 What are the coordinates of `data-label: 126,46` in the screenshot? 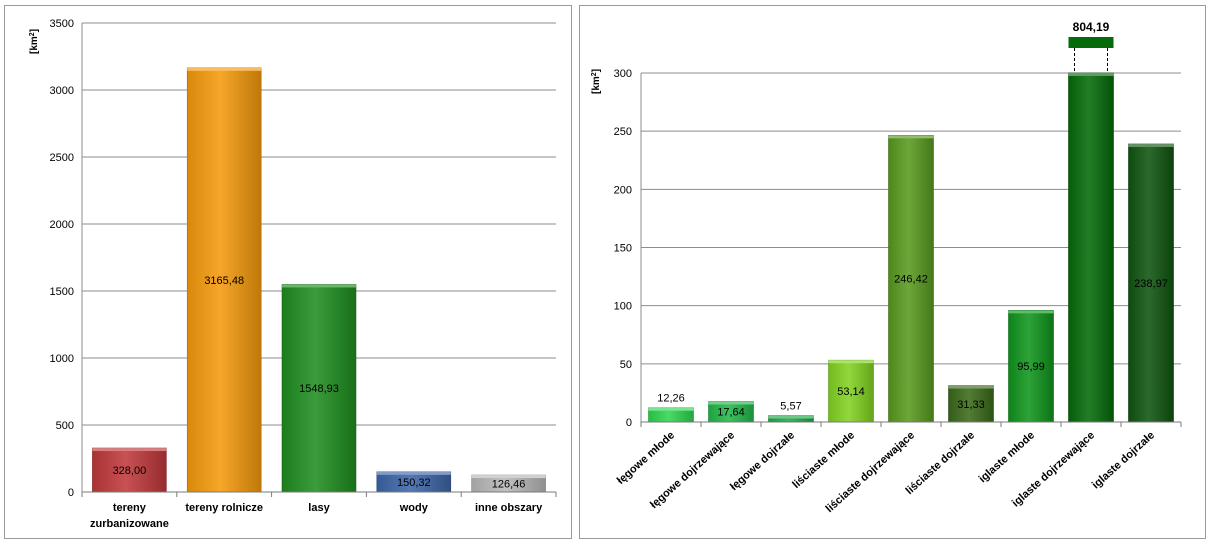 It's located at (509, 485).